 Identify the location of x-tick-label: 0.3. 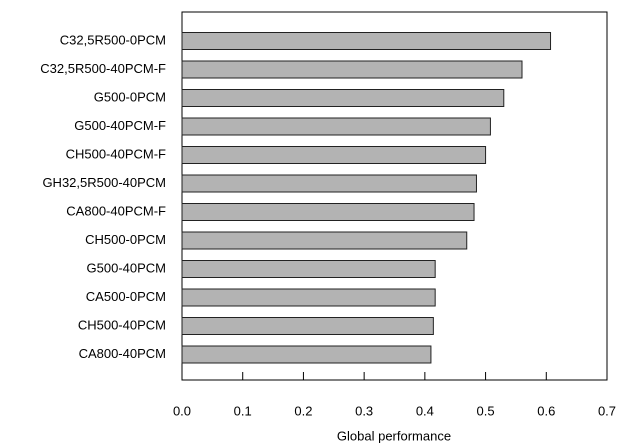
(364, 410).